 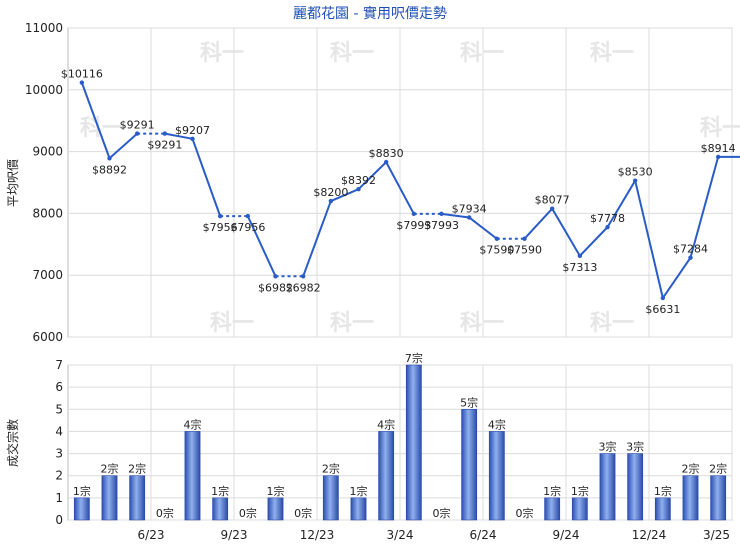 I want to click on price-point-label: $8392, so click(x=358, y=180).